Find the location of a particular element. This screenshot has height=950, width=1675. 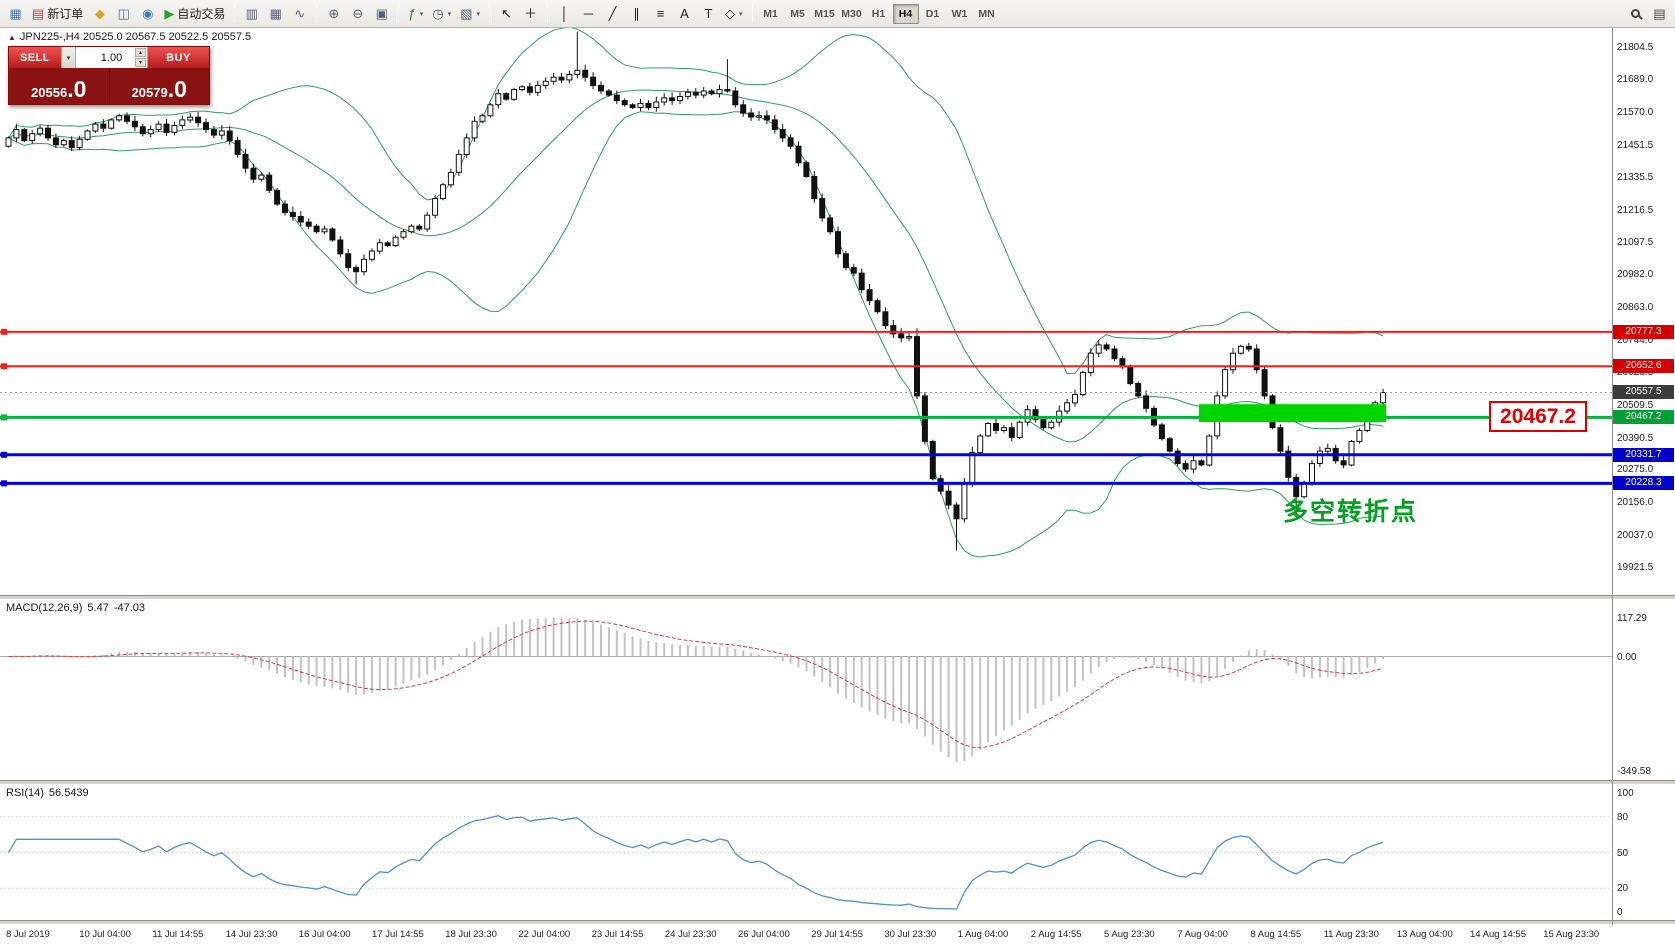

new-order-button-label: 新订单 is located at coordinates (65, 14).